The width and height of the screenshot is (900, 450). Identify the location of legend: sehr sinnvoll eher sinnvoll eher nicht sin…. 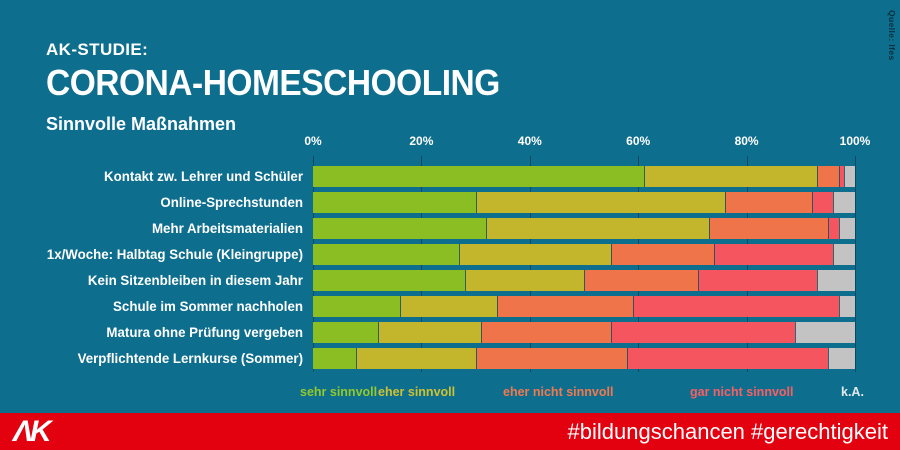
(450, 393).